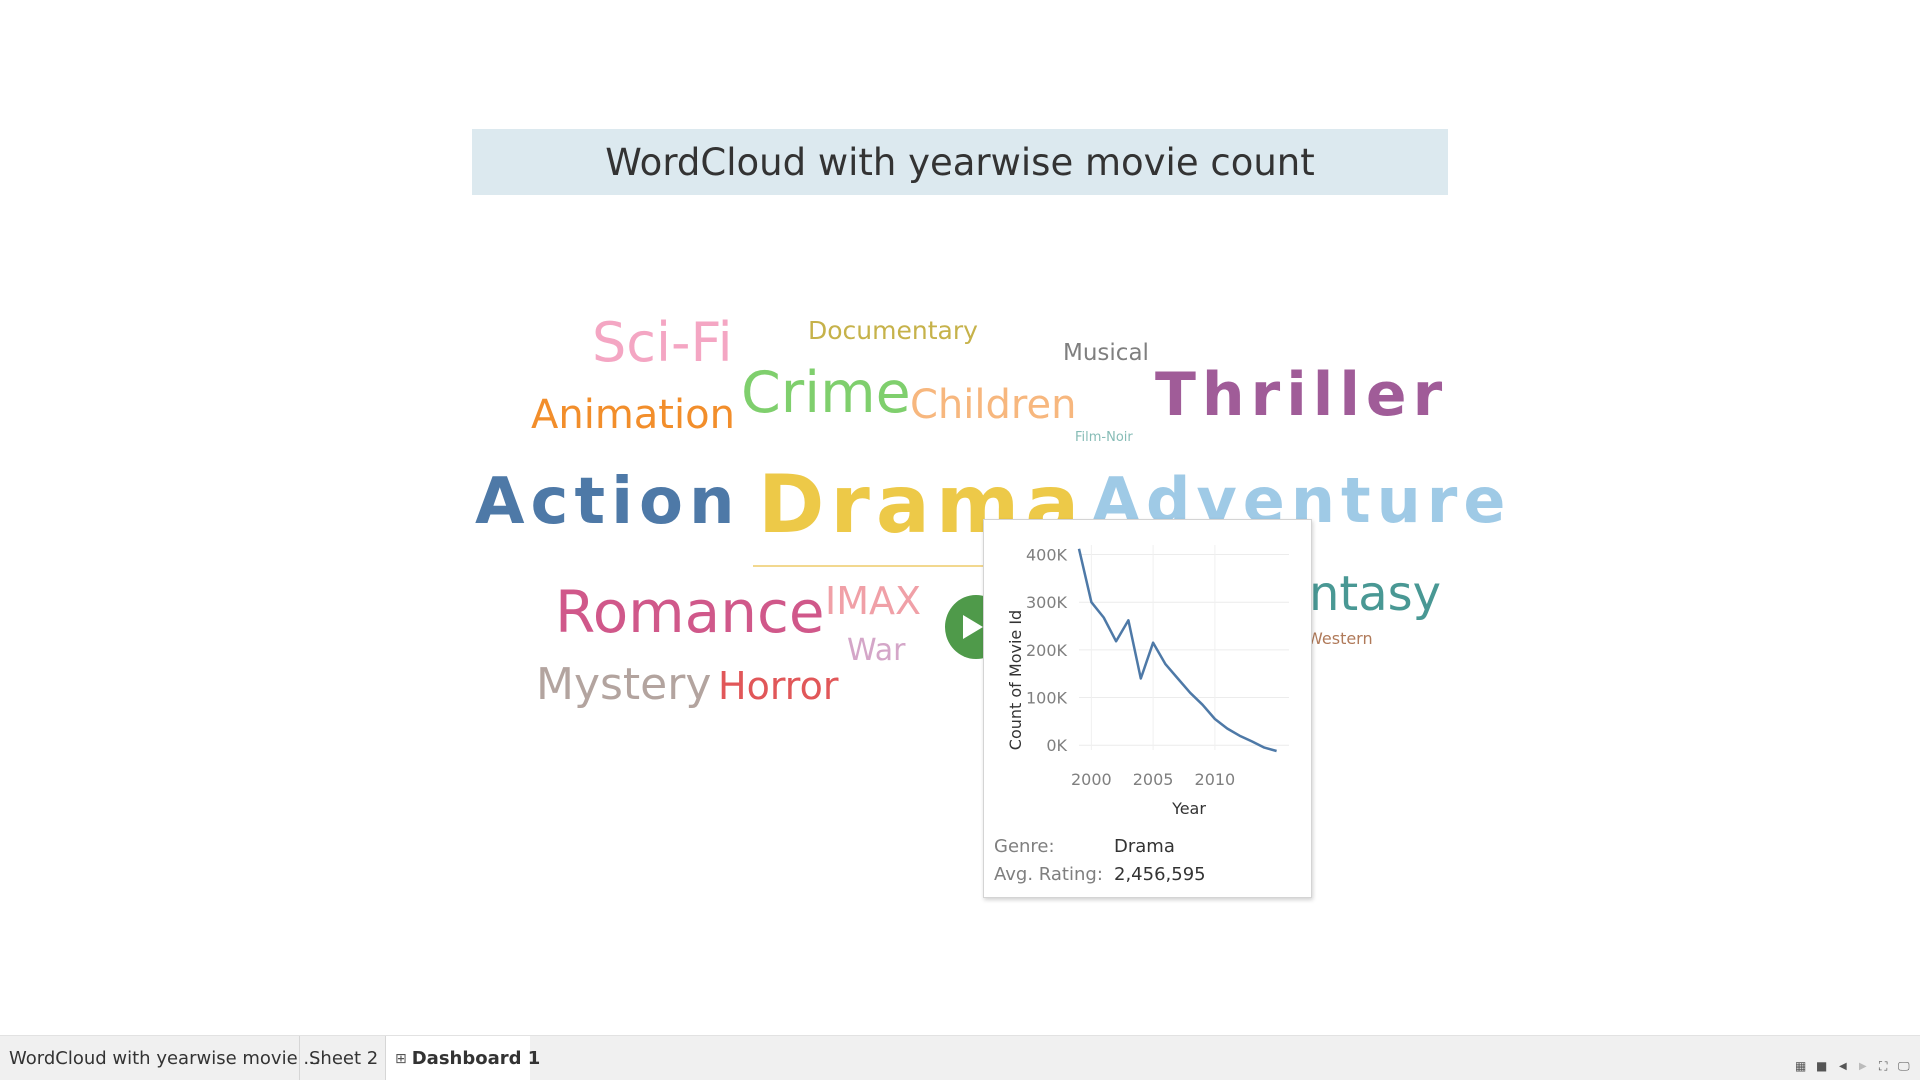 This screenshot has width=1920, height=1080. What do you see at coordinates (1883, 1066) in the screenshot?
I see `fullscreen-icon: ⛶` at bounding box center [1883, 1066].